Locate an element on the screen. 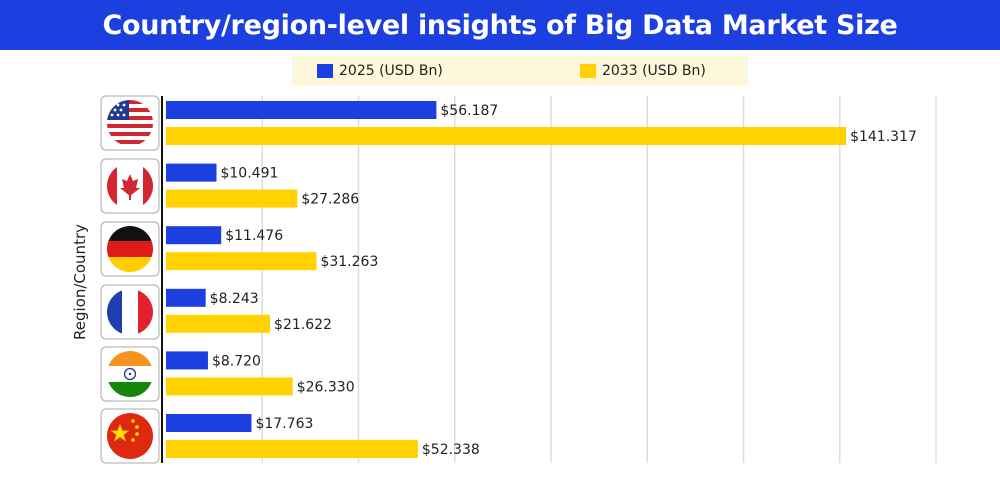 The height and width of the screenshot is (478, 1000). data-label: $8.243 is located at coordinates (234, 299).